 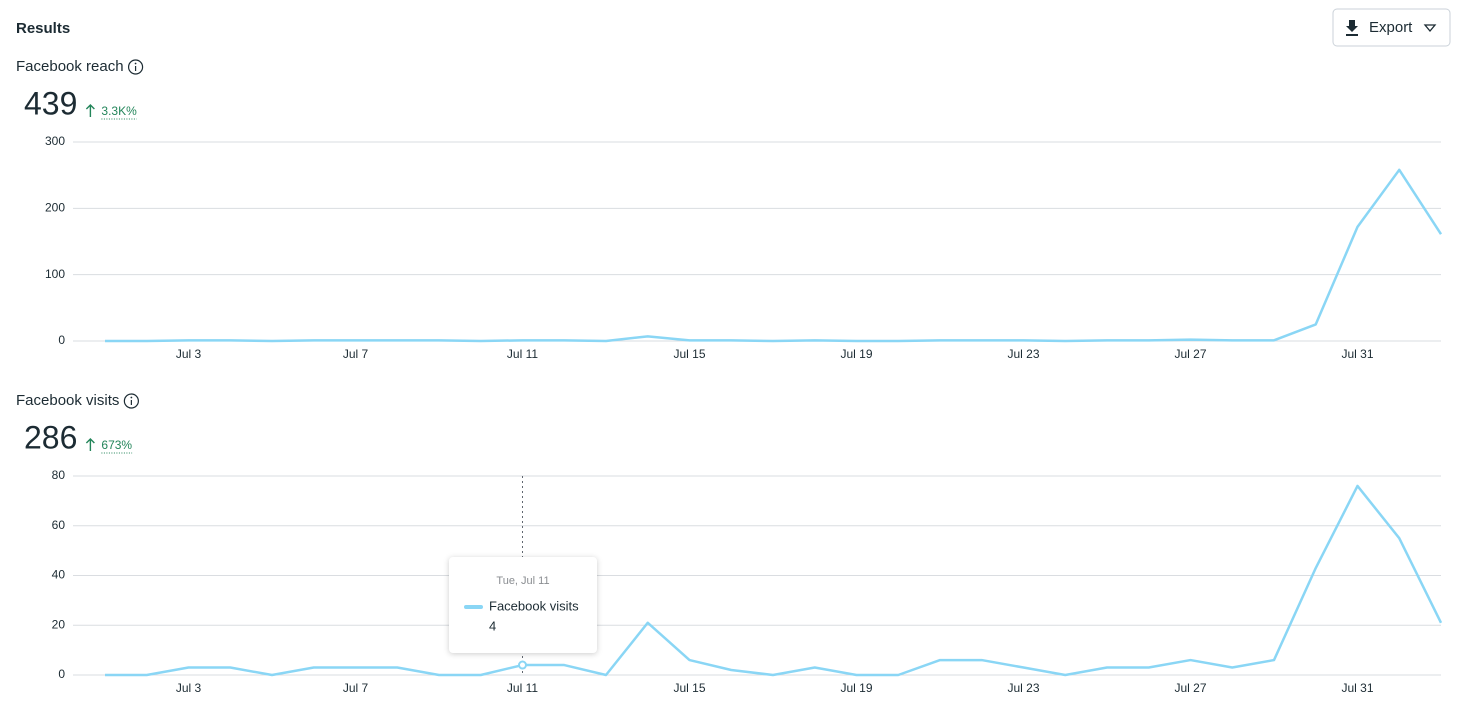 I want to click on tooltip-frame, so click(x=523, y=605).